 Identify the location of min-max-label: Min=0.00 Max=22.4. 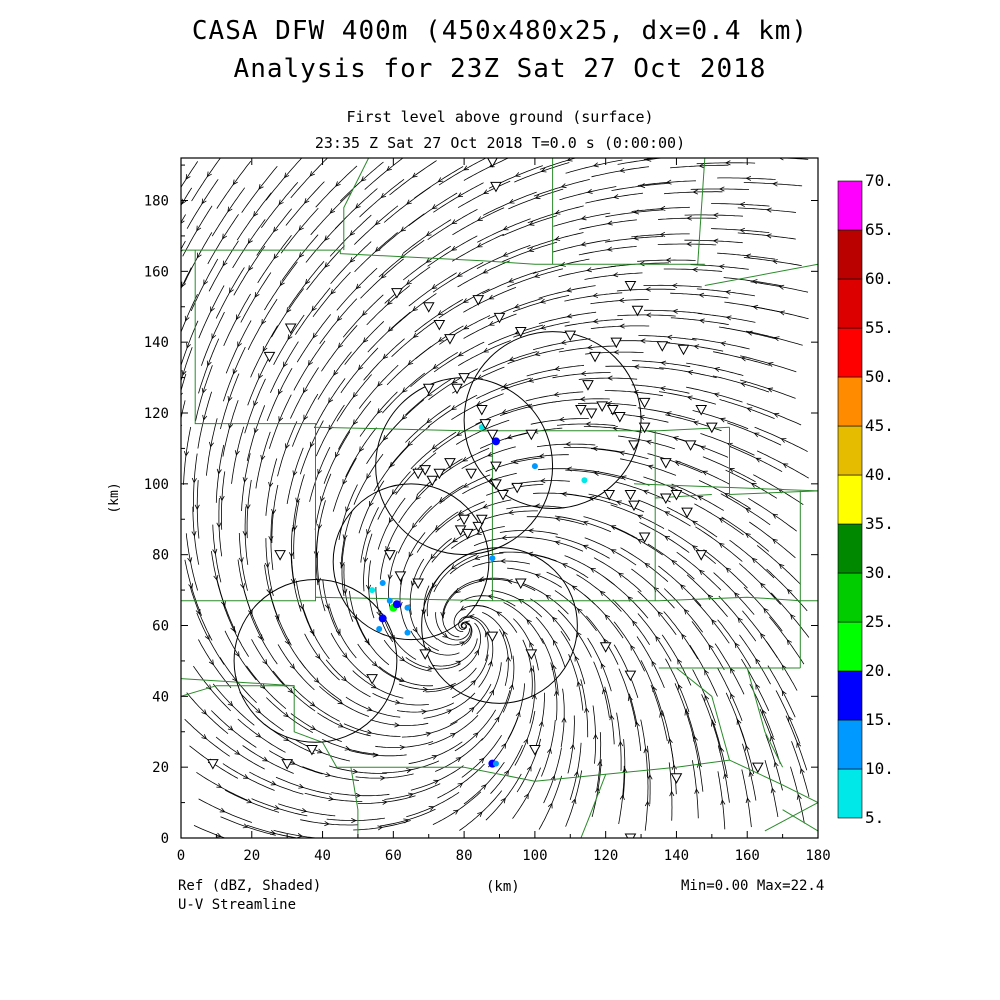
(753, 886).